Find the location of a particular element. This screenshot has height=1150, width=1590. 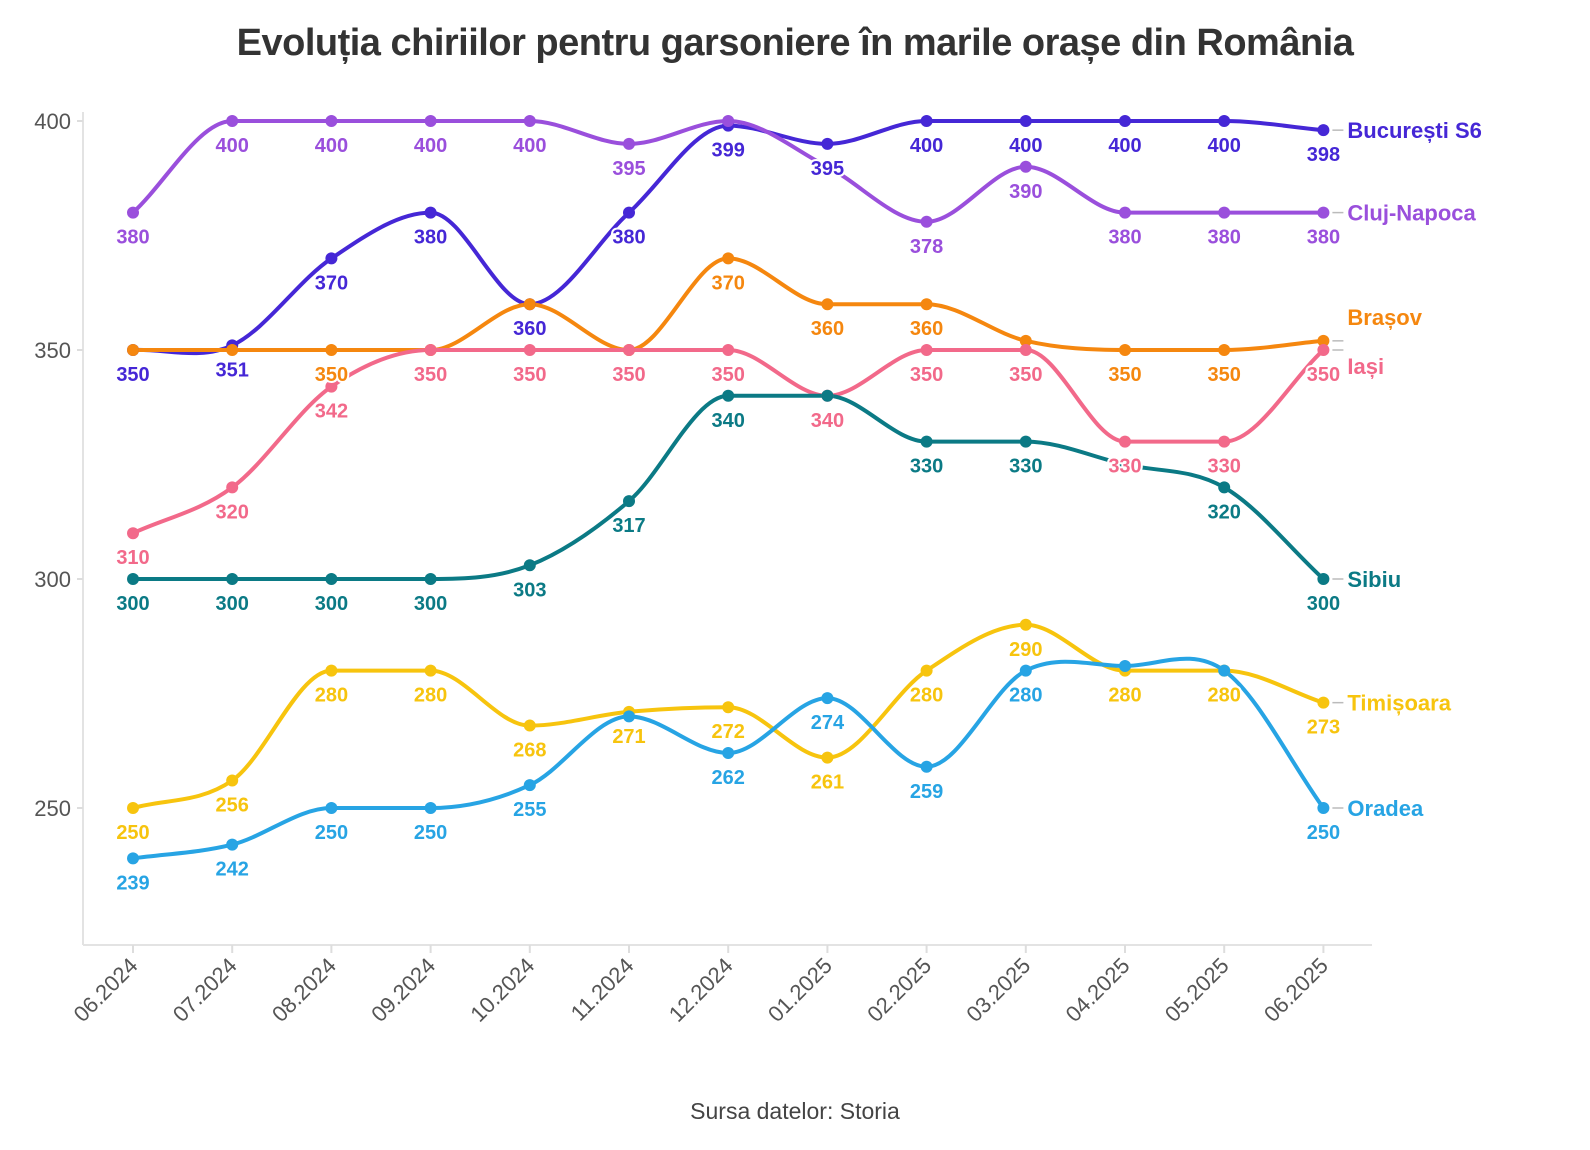

x-tick-label: 06.2024 is located at coordinates (106, 990).